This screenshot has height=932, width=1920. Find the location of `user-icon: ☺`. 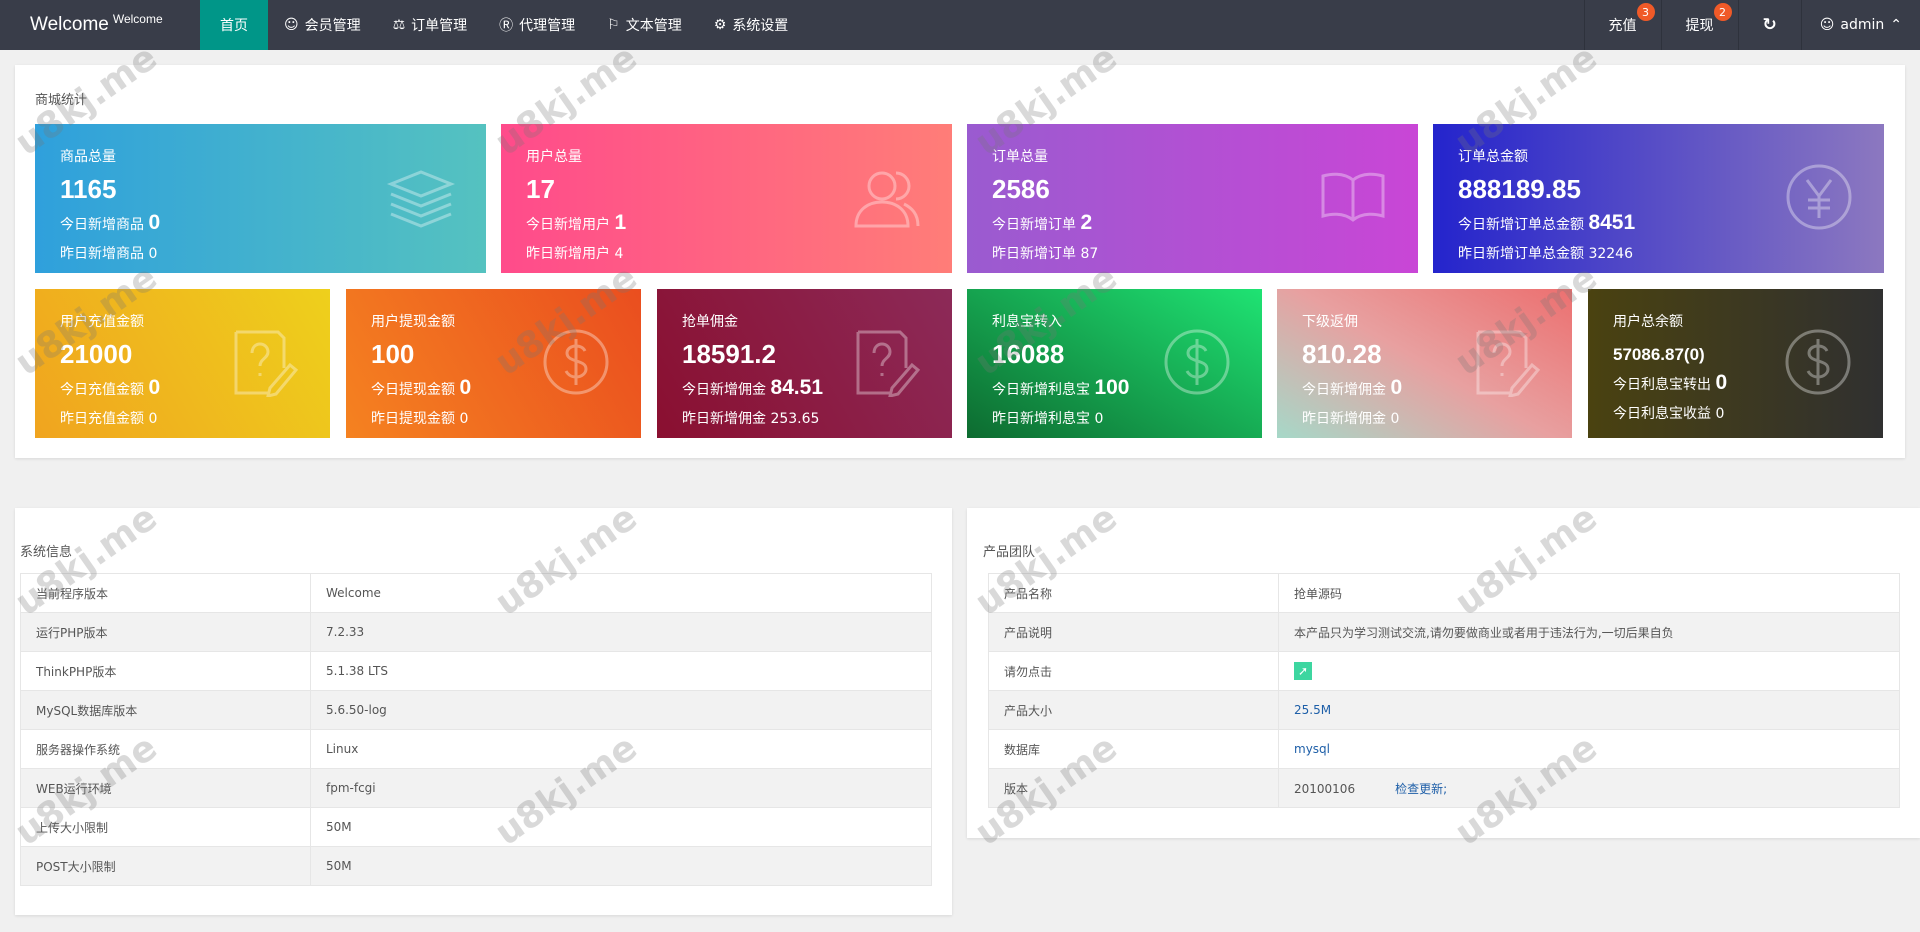

user-icon: ☺ is located at coordinates (1827, 25).